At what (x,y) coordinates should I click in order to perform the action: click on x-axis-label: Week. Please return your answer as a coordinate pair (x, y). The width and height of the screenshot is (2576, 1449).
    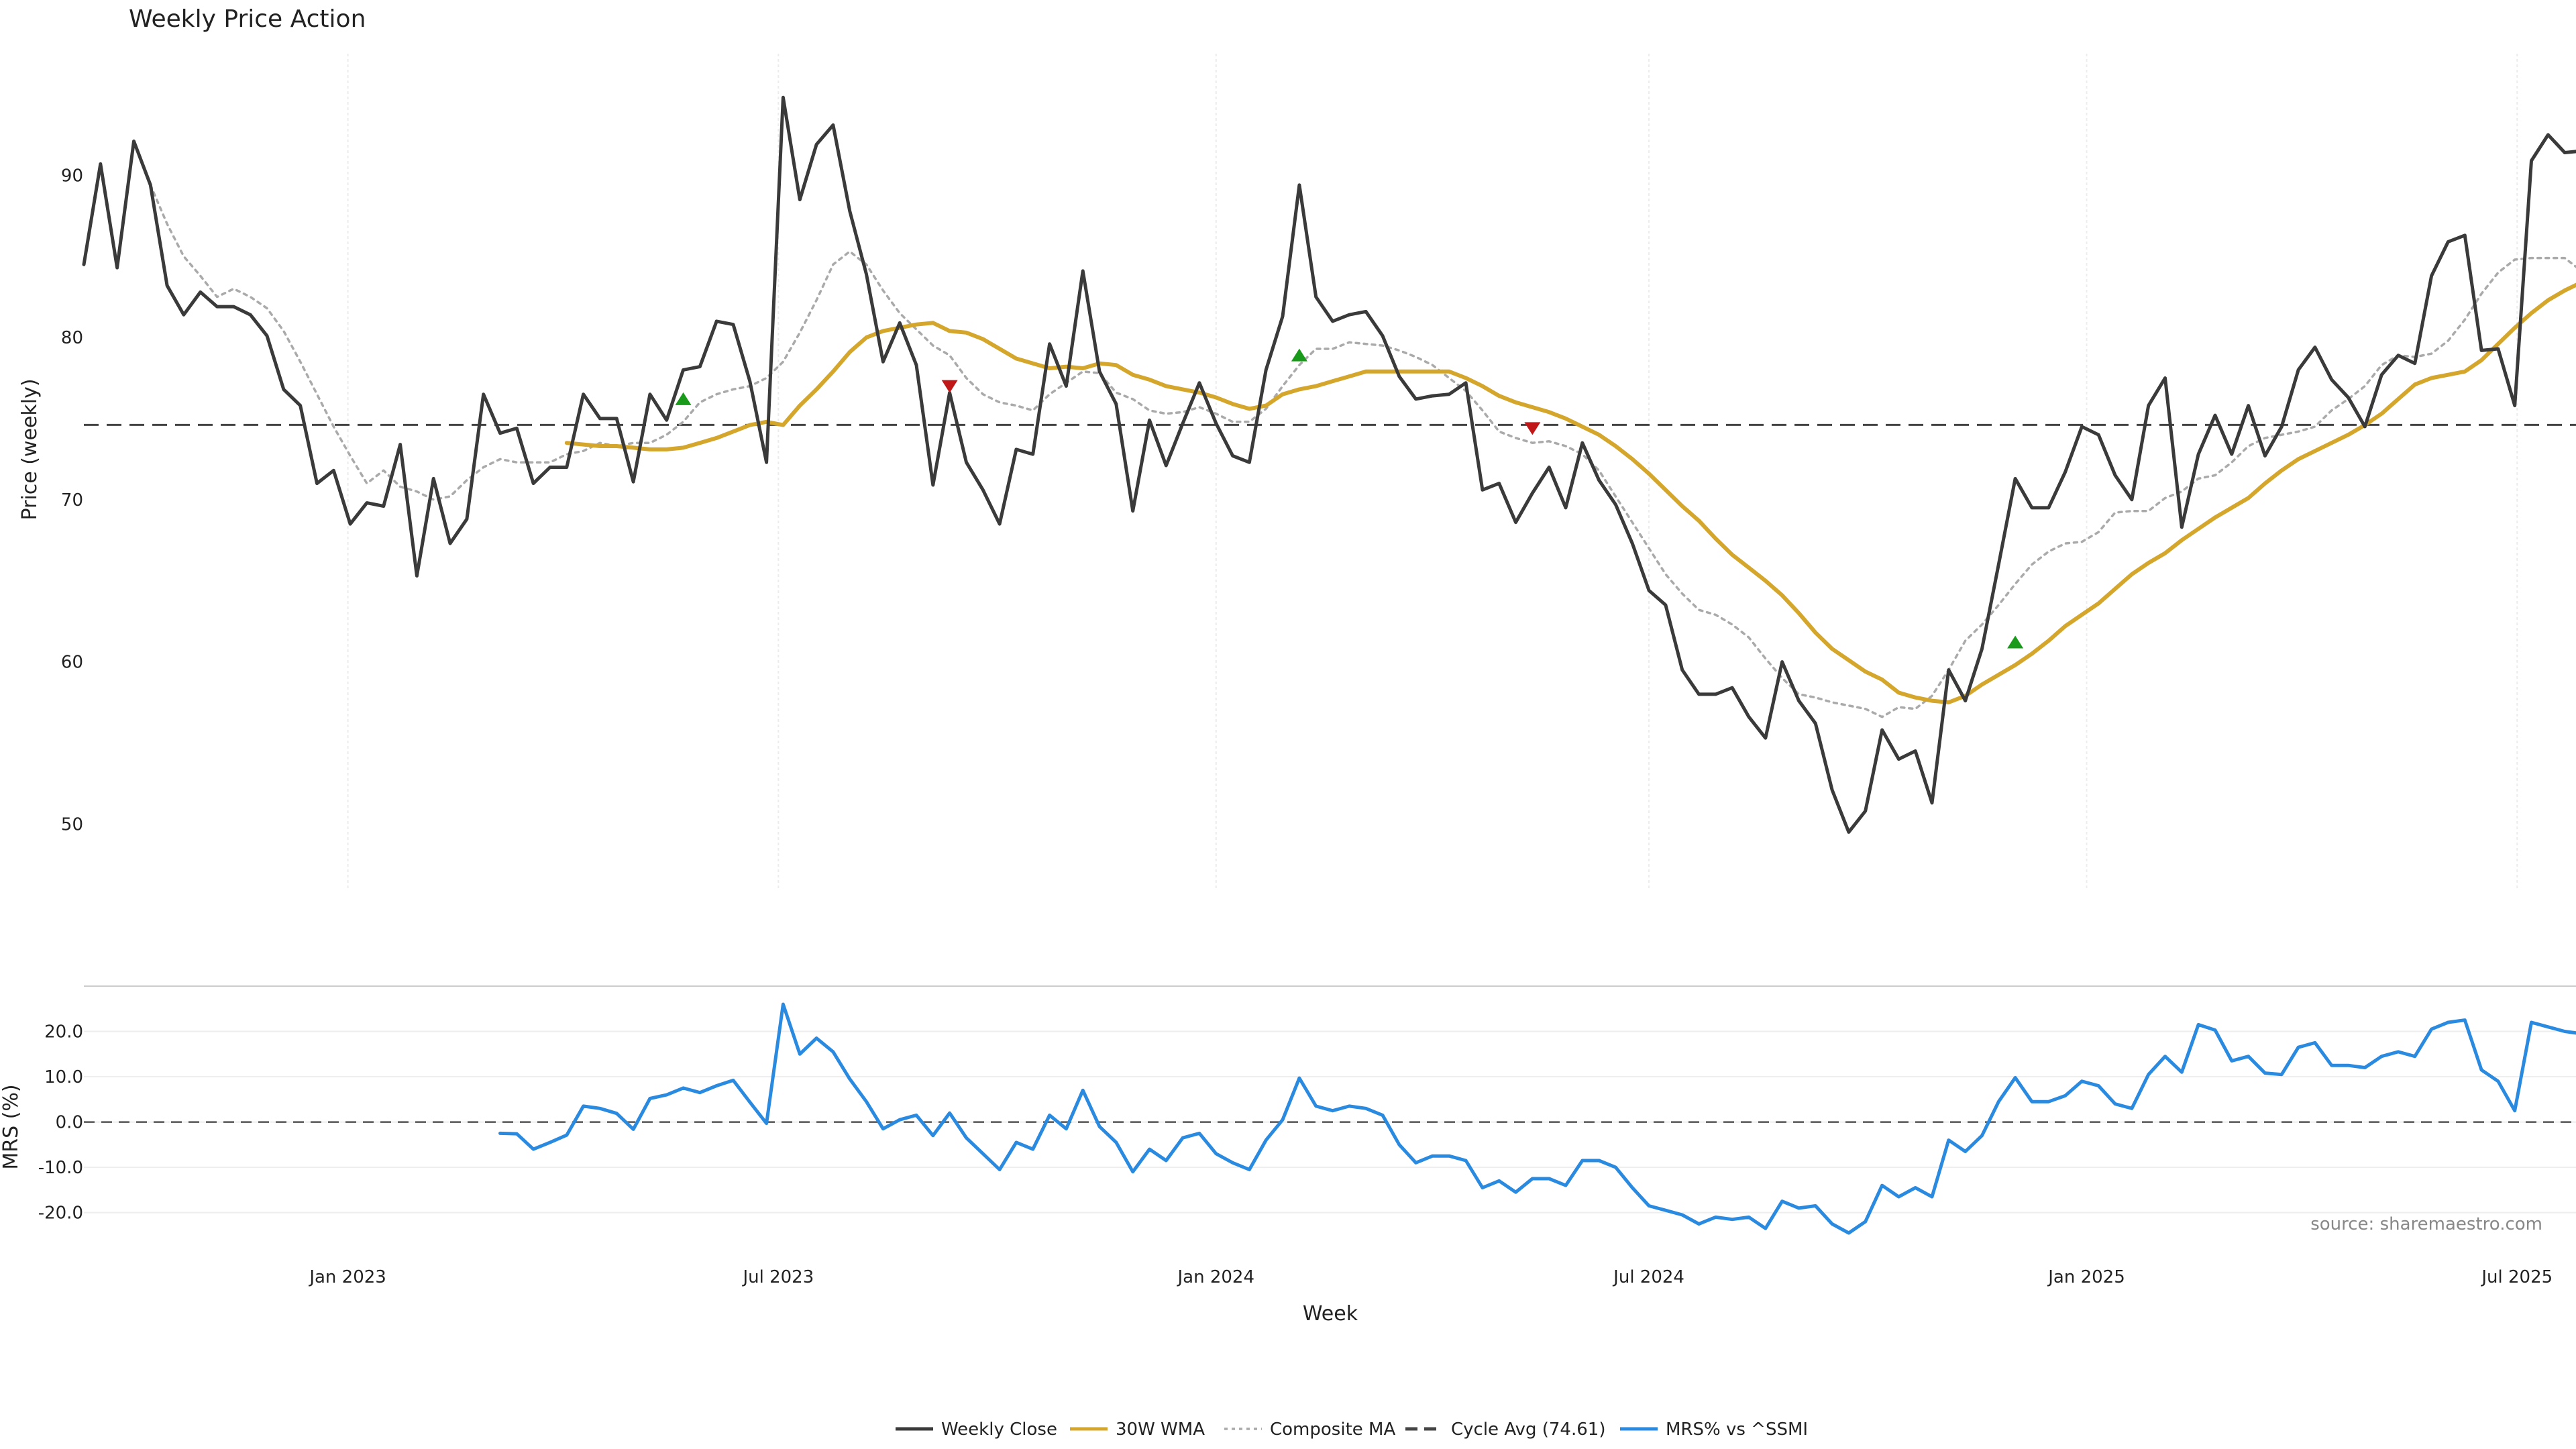
    Looking at the image, I should click on (1330, 1314).